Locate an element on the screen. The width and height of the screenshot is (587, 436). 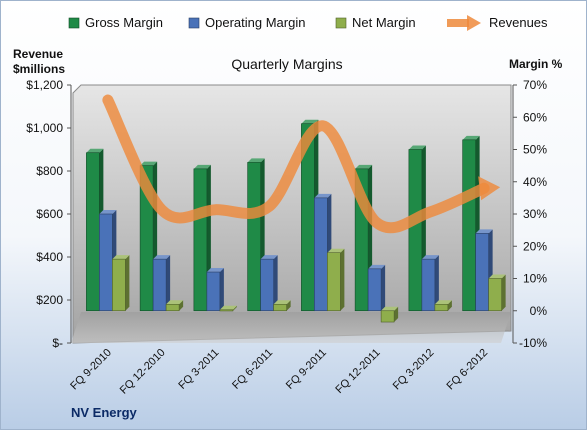
left-tick-label: $600 is located at coordinates (49, 214).